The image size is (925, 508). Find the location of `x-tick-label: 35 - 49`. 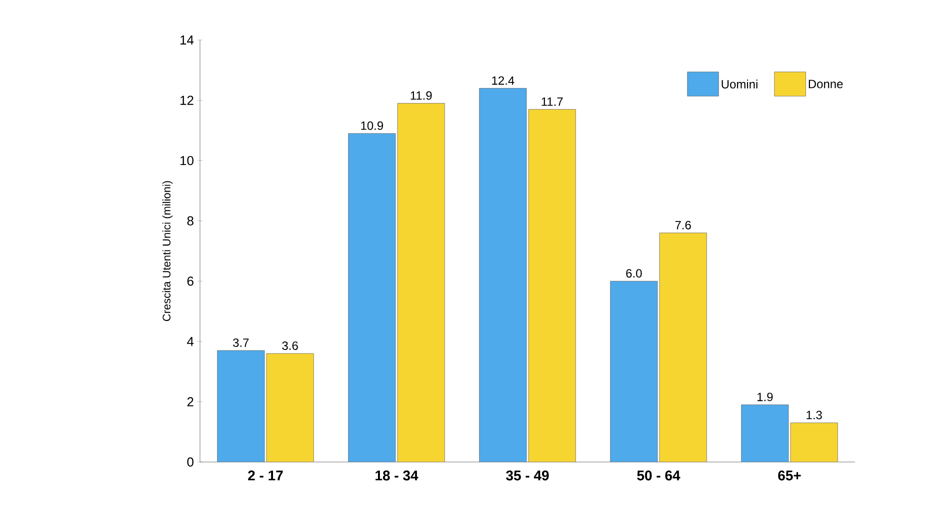

x-tick-label: 35 - 49 is located at coordinates (527, 475).